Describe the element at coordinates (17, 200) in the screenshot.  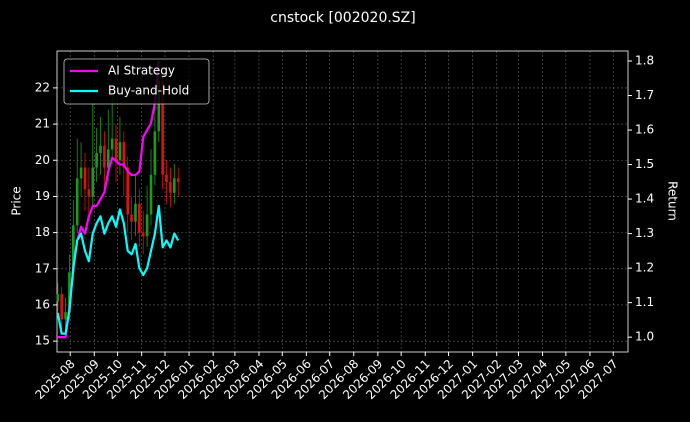
I see `y-axis-label: Price` at that location.